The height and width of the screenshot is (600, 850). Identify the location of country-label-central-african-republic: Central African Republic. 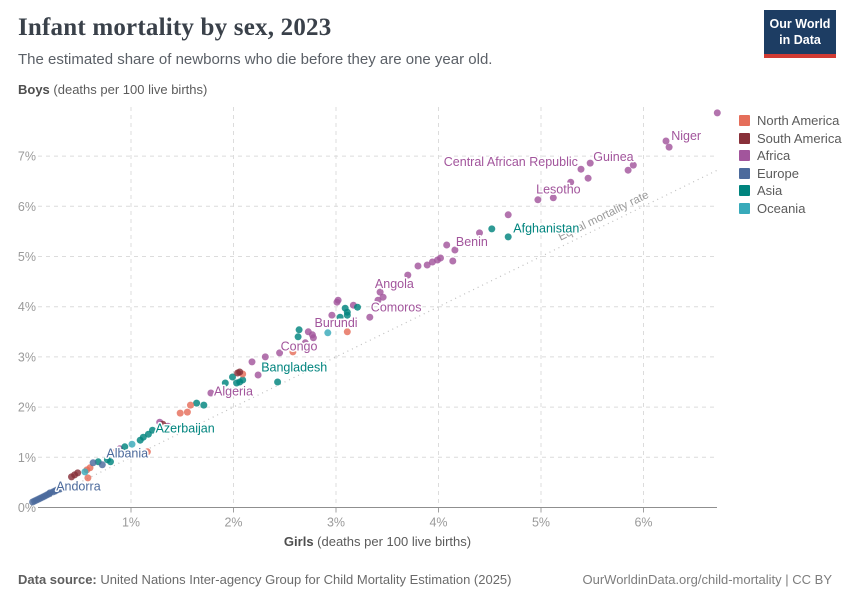
(510, 162).